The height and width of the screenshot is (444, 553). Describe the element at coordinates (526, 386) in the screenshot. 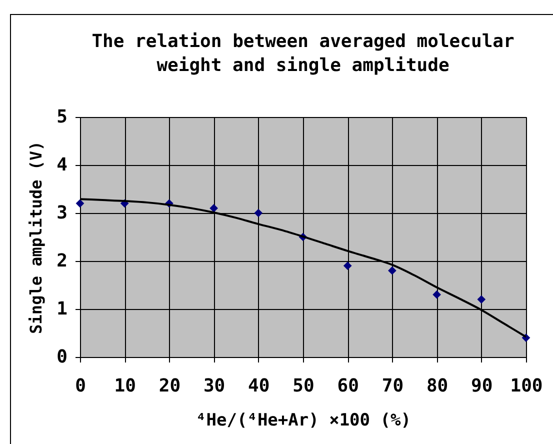

I see `x-tick-label: 100` at that location.